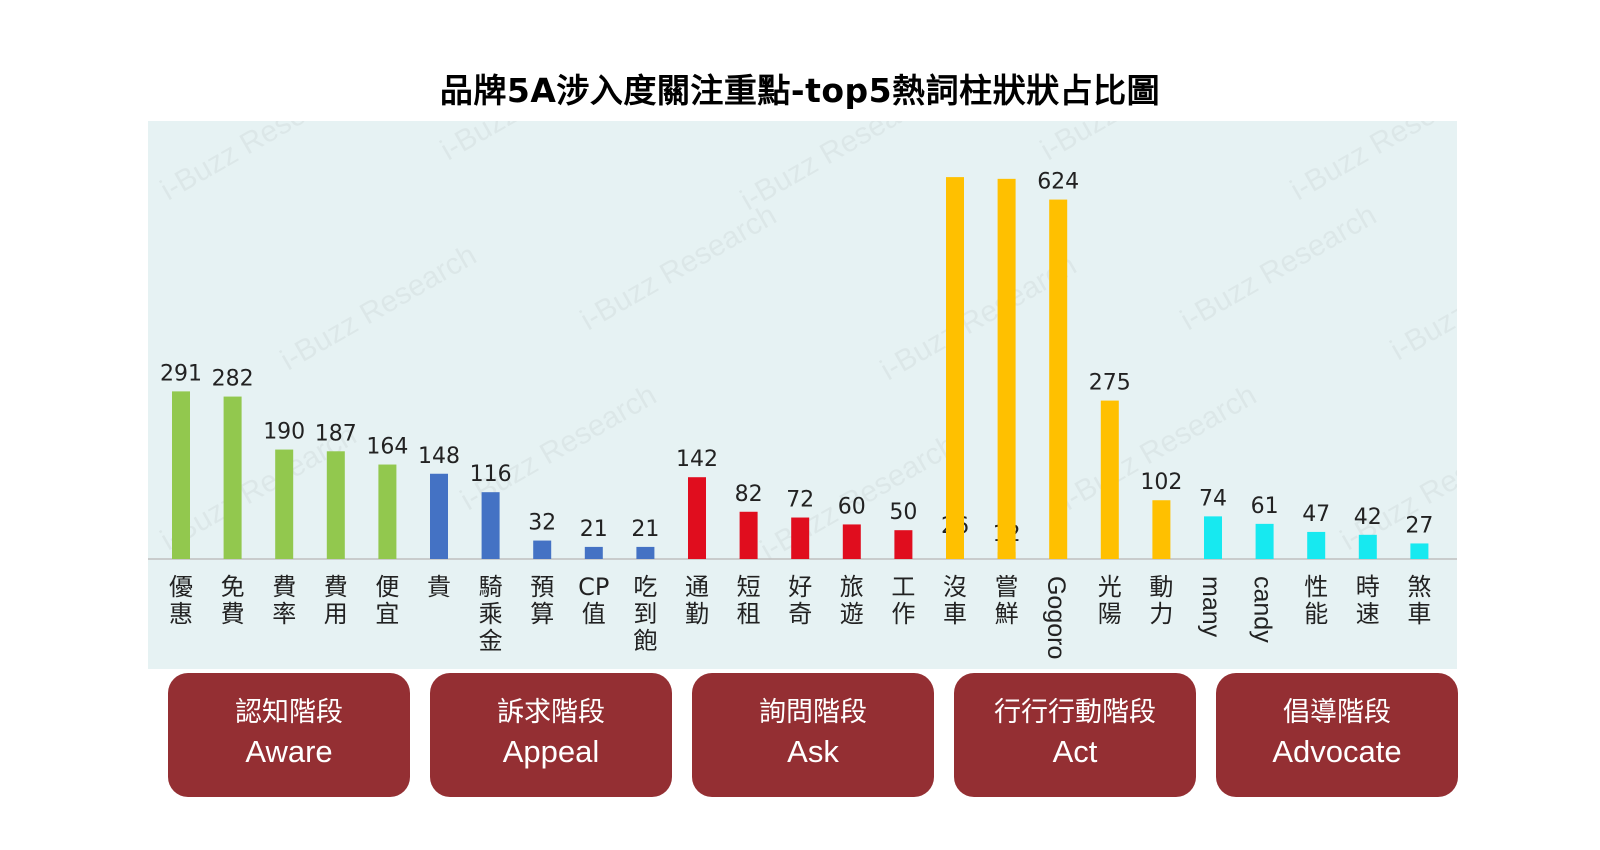 Image resolution: width=1600 pixels, height=850 pixels. I want to click on data-label: 72, so click(800, 500).